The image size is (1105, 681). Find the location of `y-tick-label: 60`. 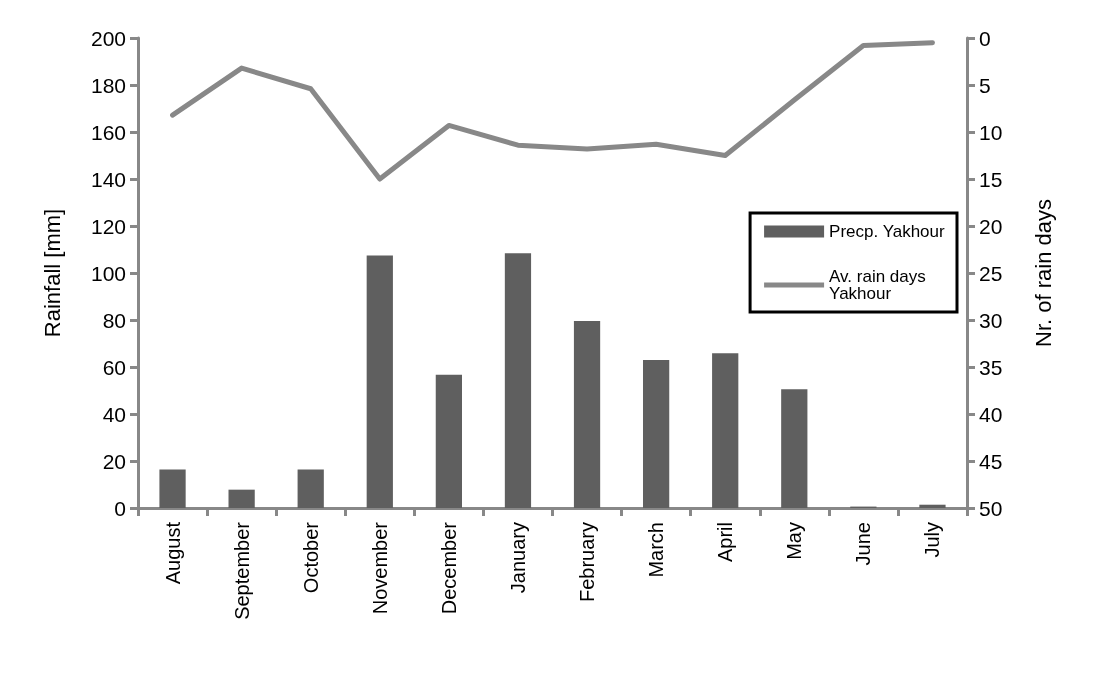

y-tick-label: 60 is located at coordinates (114, 367).